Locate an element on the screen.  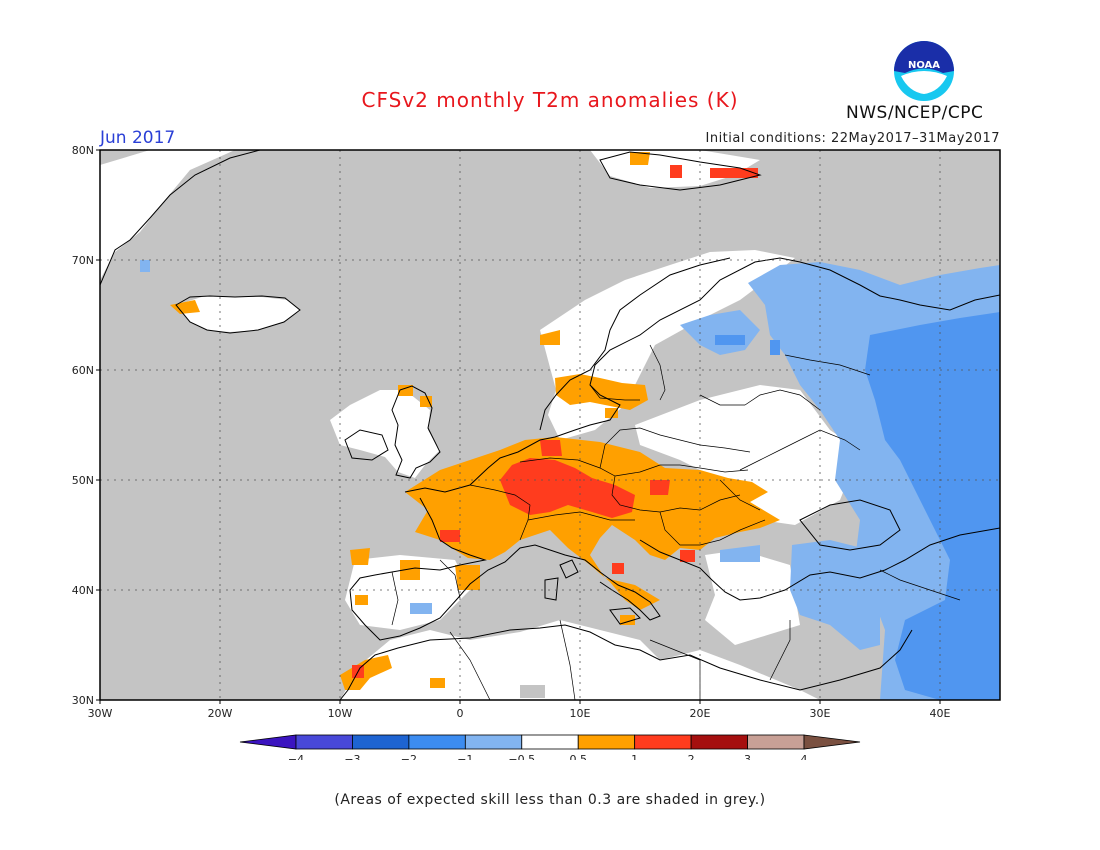
lat-tick-label: 50N is located at coordinates (83, 480).